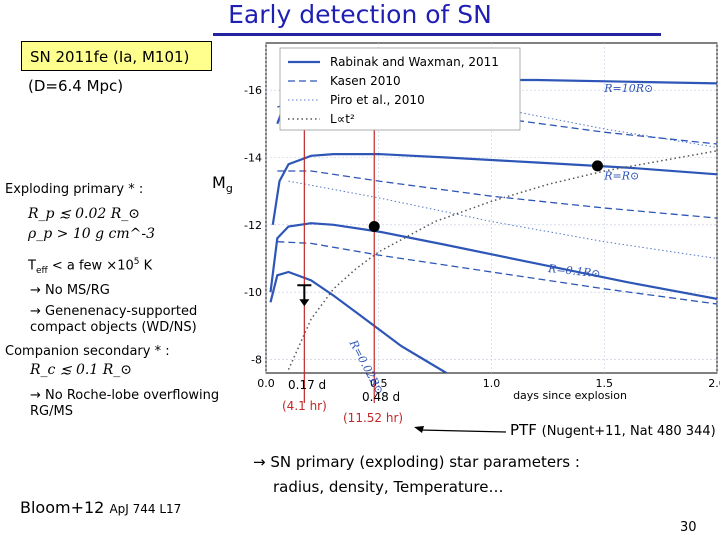 The image size is (720, 540). Describe the element at coordinates (381, 397) in the screenshot. I see `marker2-days-label: 0.48 d` at that location.